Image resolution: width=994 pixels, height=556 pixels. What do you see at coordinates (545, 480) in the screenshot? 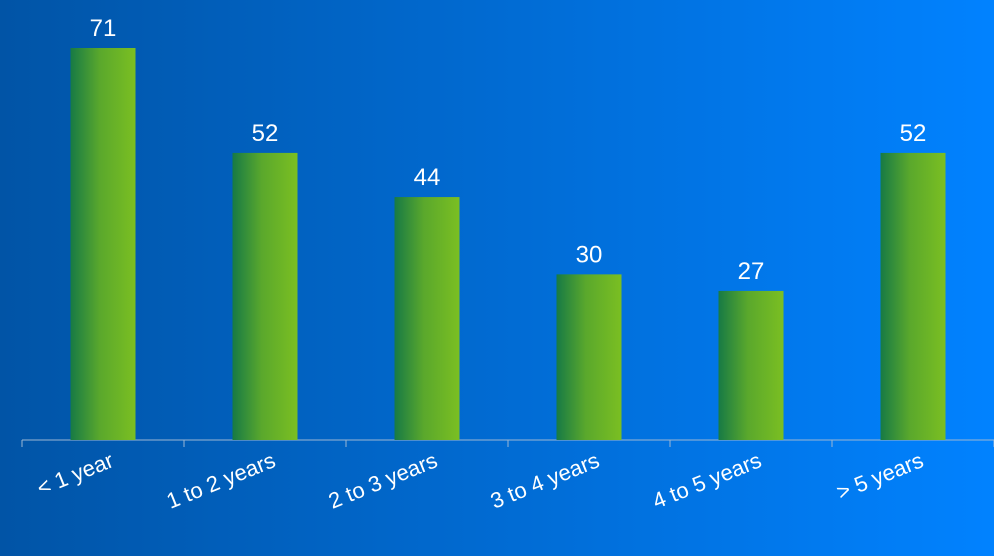
I see `x-axis-category-label: 3 to 4 years` at bounding box center [545, 480].